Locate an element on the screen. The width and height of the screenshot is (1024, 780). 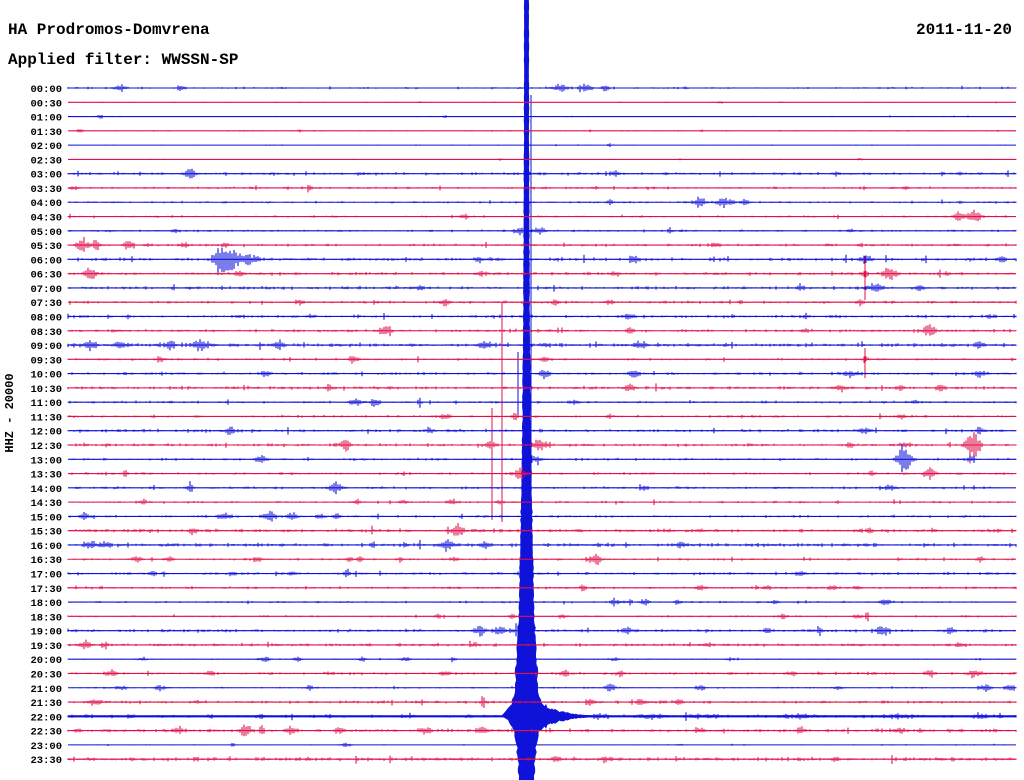
time-label: 13:30 is located at coordinates (46, 476).